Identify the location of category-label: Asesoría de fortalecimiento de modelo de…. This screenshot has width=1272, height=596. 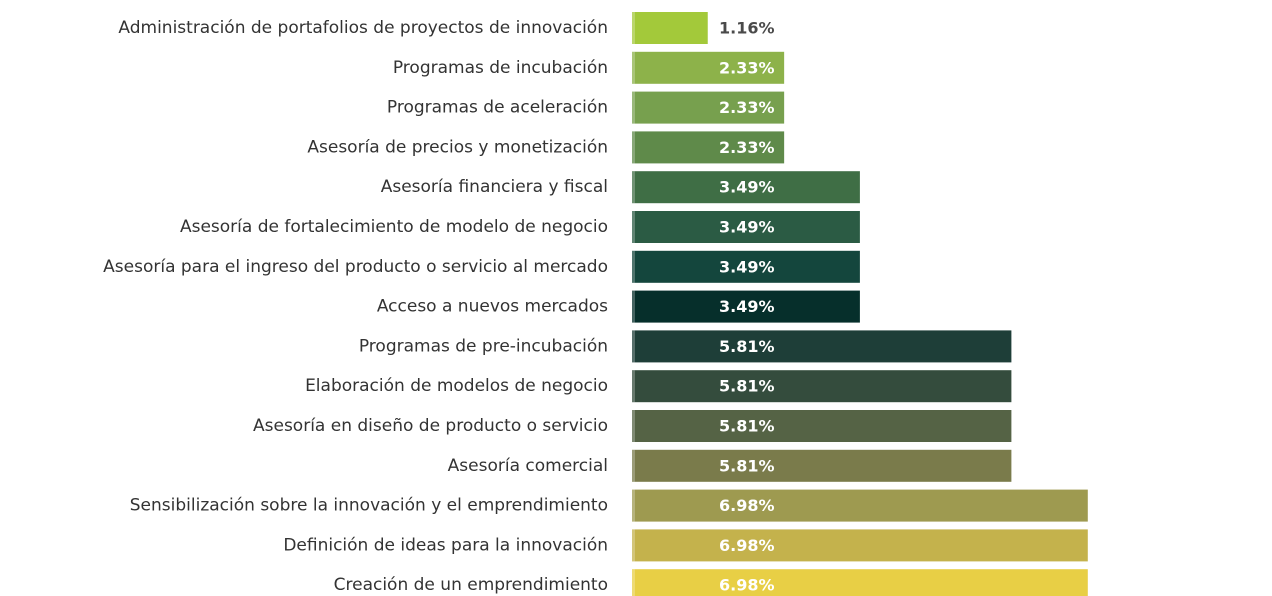
(394, 227).